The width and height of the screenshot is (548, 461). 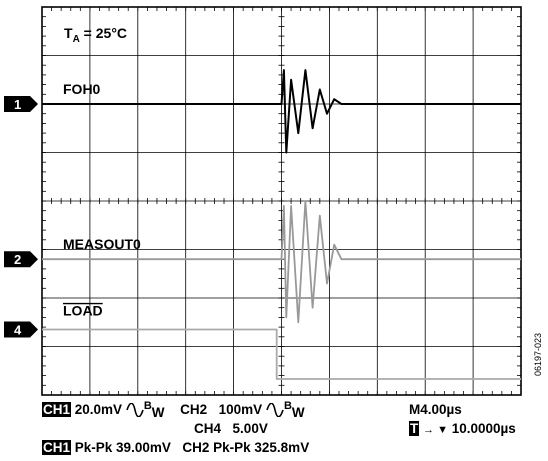 I want to click on ch2-bw: B, so click(x=287, y=406).